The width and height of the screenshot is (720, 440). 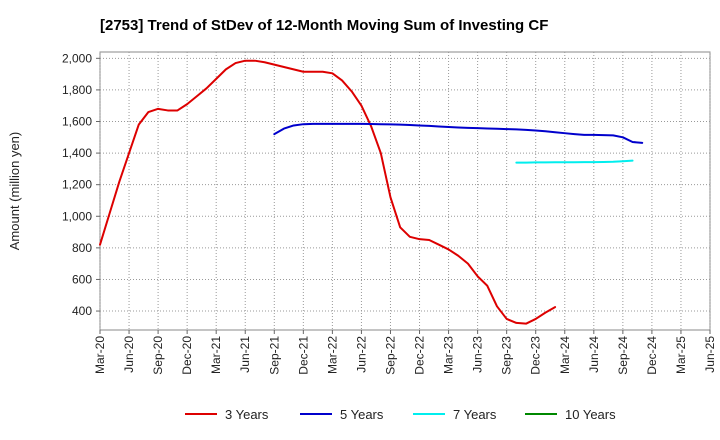 What do you see at coordinates (449, 355) in the screenshot?
I see `x-tick-label: Mar-23` at bounding box center [449, 355].